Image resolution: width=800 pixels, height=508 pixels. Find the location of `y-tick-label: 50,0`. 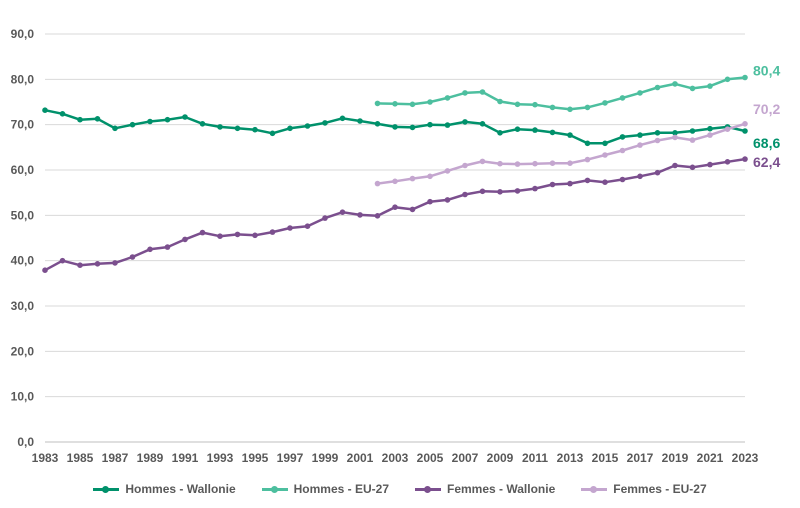

y-tick-label: 50,0 is located at coordinates (23, 215).